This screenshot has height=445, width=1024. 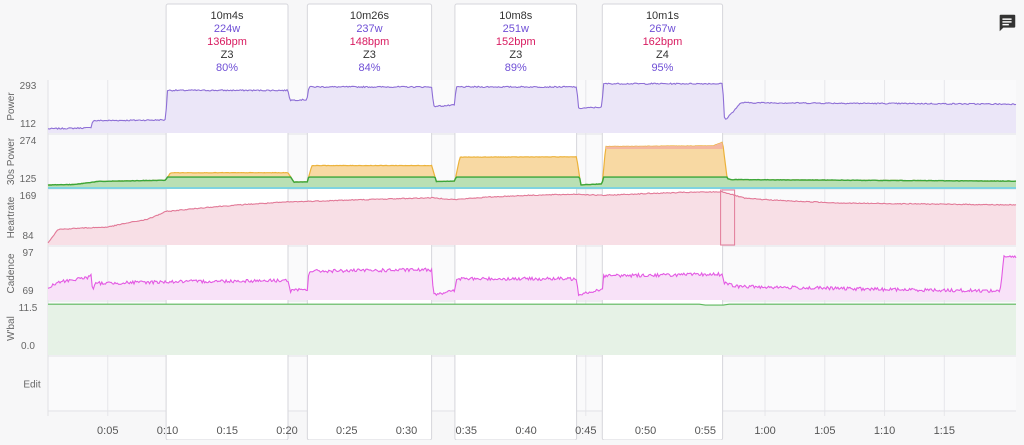 What do you see at coordinates (944, 431) in the screenshot?
I see `x-tick-label: 1:15` at bounding box center [944, 431].